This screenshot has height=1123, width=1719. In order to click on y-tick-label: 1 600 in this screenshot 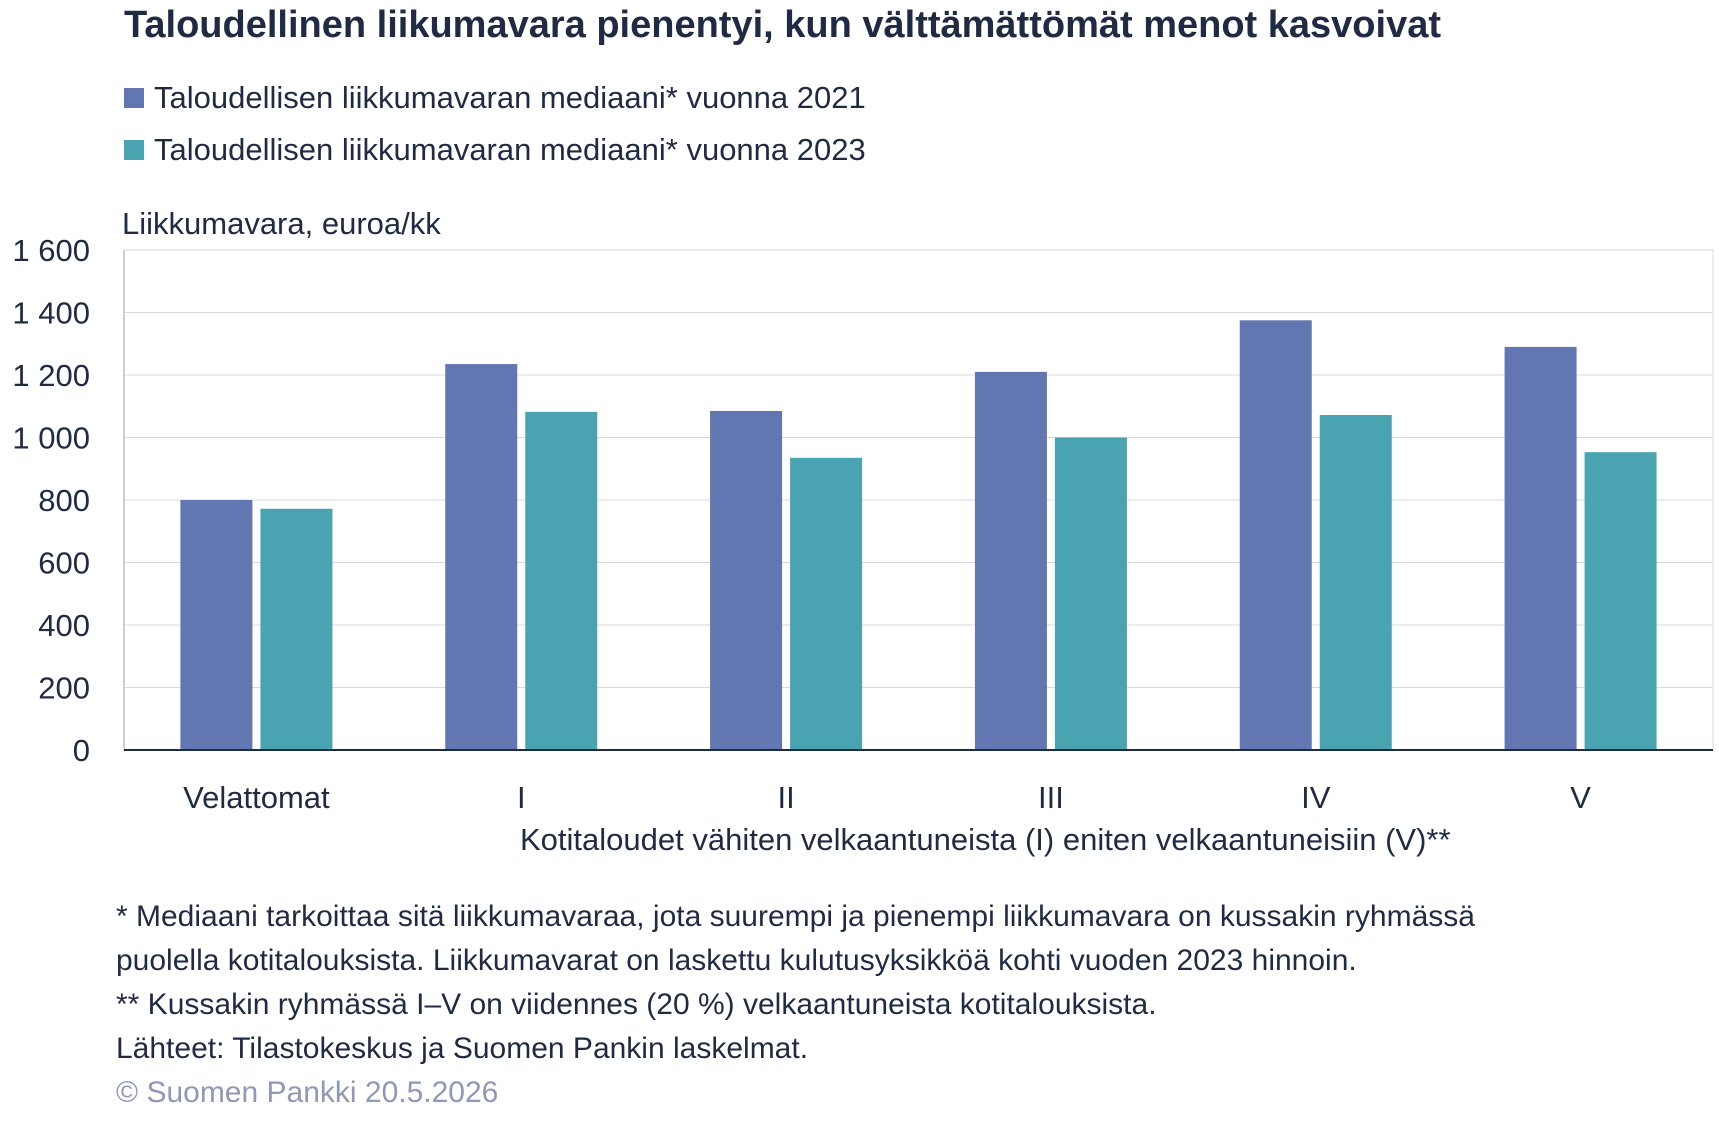, I will do `click(51, 250)`.